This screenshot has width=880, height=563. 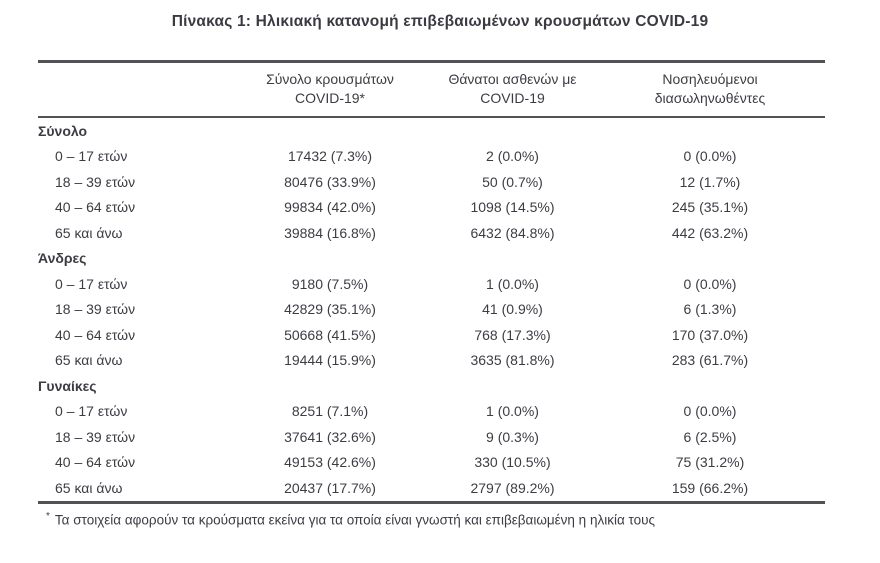 I want to click on column-header-line: Σύνολο κρουσμάτων, so click(x=330, y=79).